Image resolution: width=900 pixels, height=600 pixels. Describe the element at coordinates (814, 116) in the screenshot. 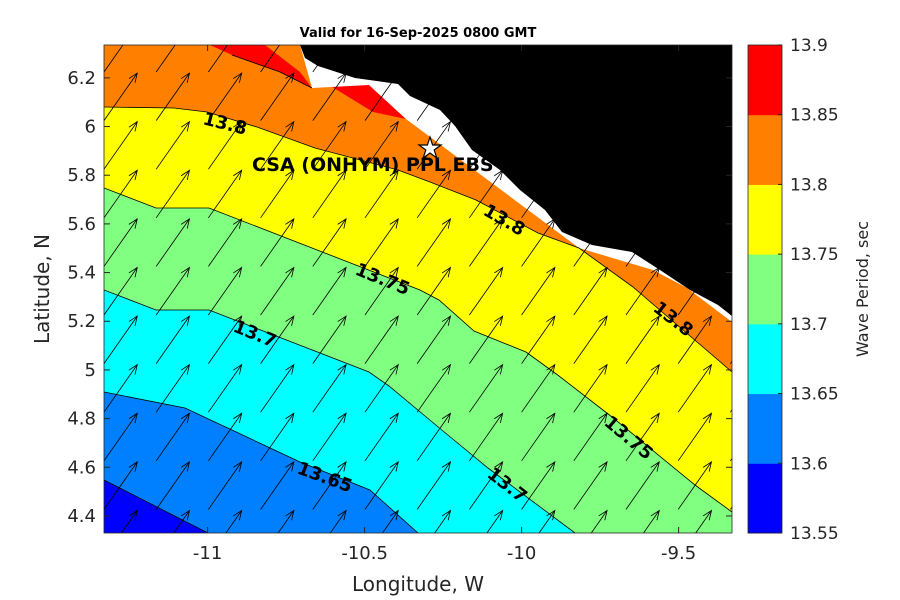

I see `colorbar-tick-label: 13.85` at that location.